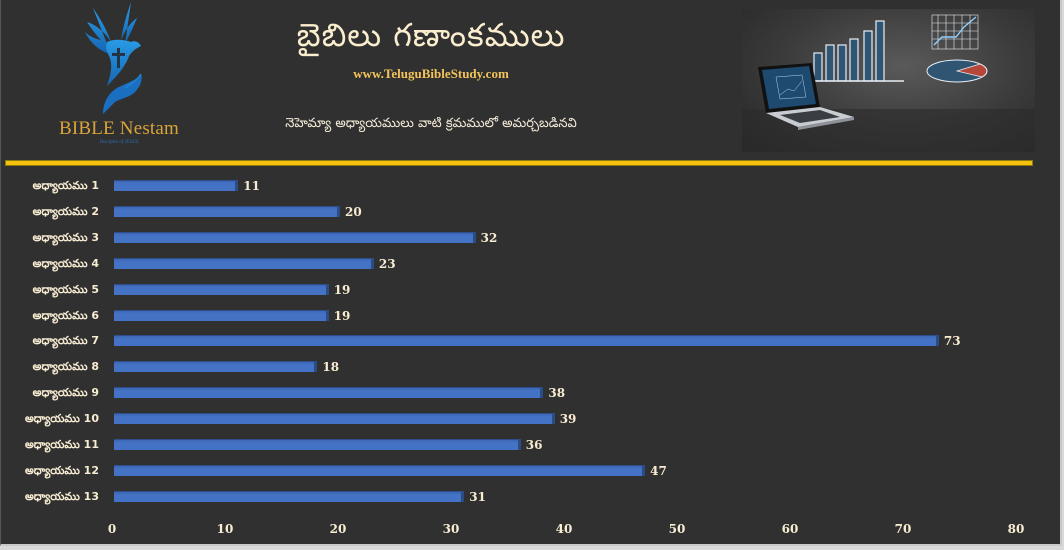 This screenshot has width=1064, height=550. Describe the element at coordinates (119, 128) in the screenshot. I see `logo-name: BIBLE Nestam` at that location.